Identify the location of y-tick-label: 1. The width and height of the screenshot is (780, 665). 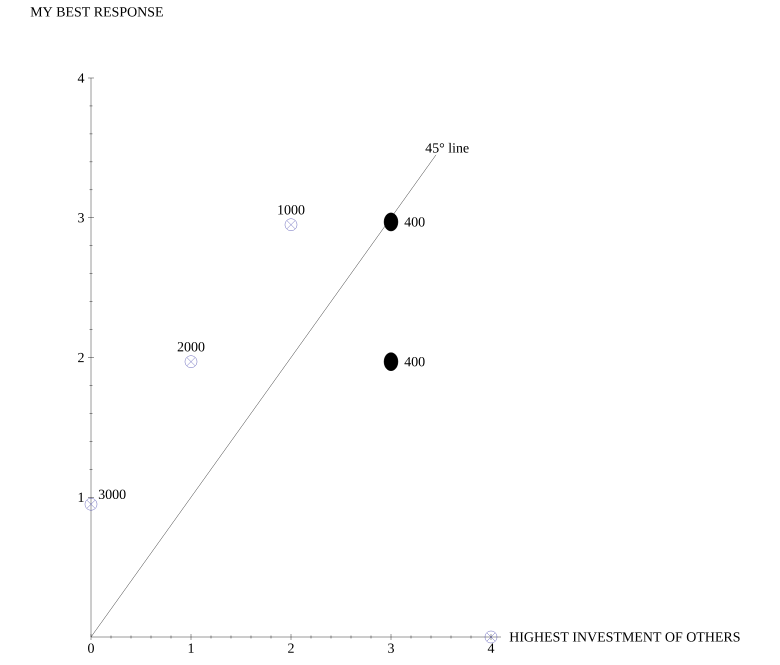
(81, 497).